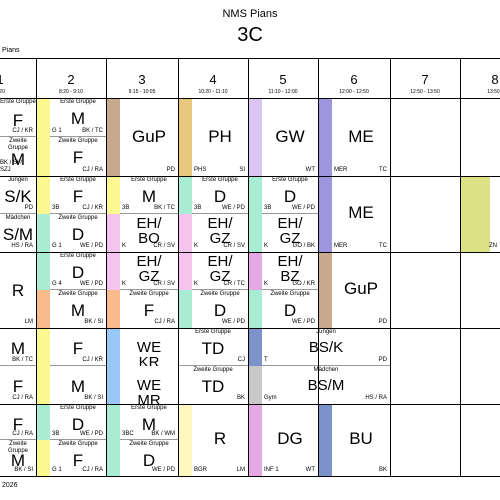  What do you see at coordinates (78, 180) in the screenshot?
I see `group-label: Erste Gruppe` at bounding box center [78, 180].